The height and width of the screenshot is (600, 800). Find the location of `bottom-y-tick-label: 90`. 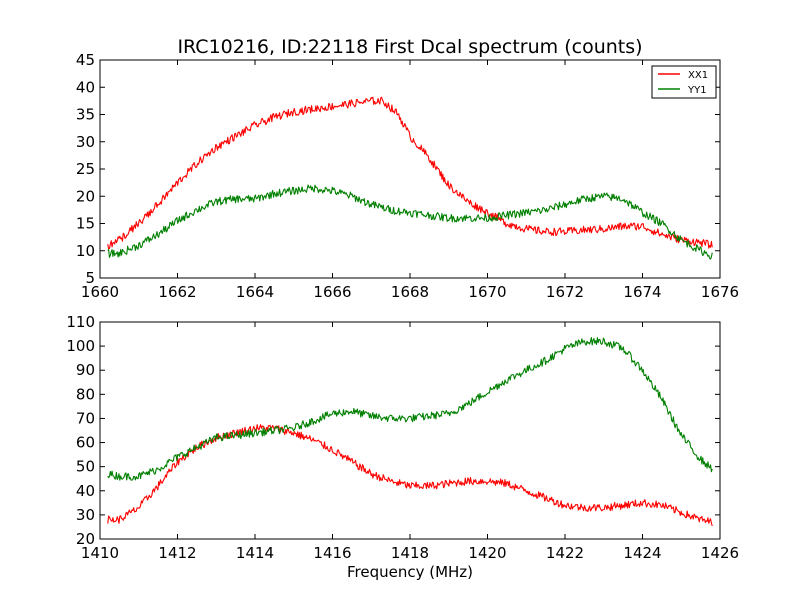

bottom-y-tick-label: 90 is located at coordinates (85, 370).